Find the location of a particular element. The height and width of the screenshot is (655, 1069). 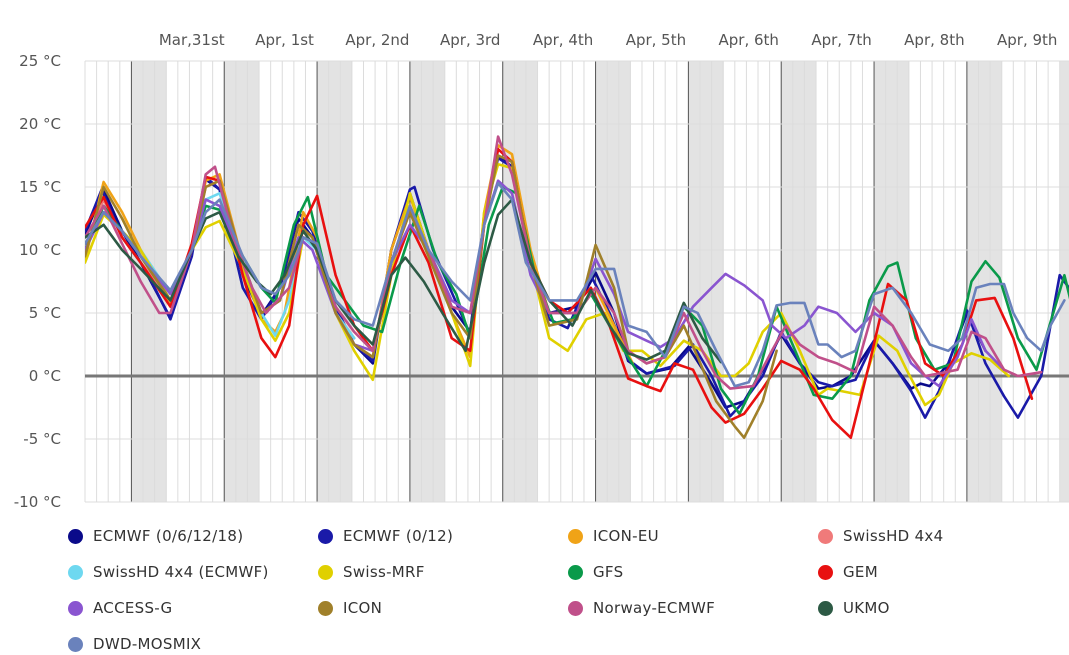

legend-label: SwissHD 4x4 (ECMWF) is located at coordinates (181, 572).